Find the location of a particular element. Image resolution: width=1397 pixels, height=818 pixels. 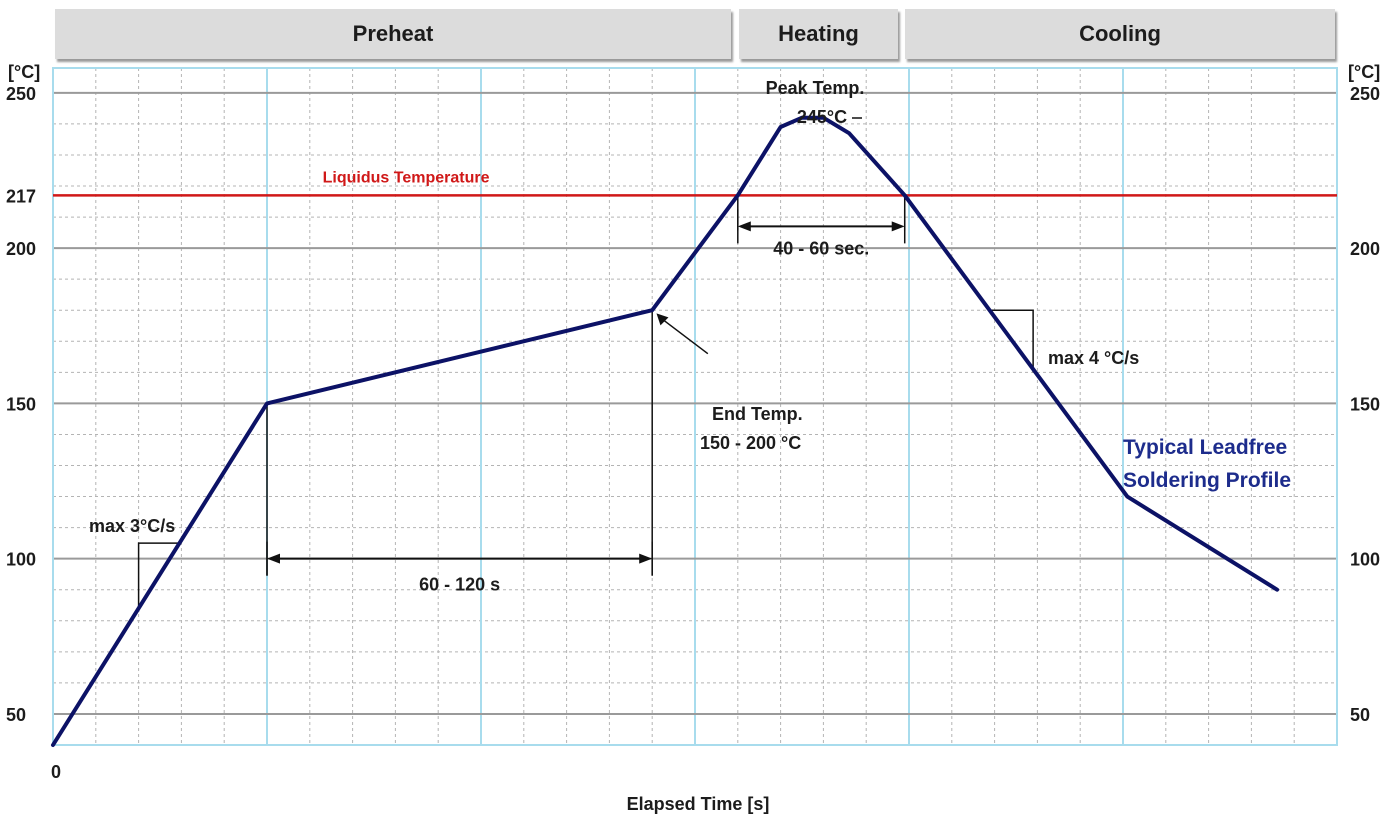

y-axis-label-right: [°C] is located at coordinates (1364, 72).